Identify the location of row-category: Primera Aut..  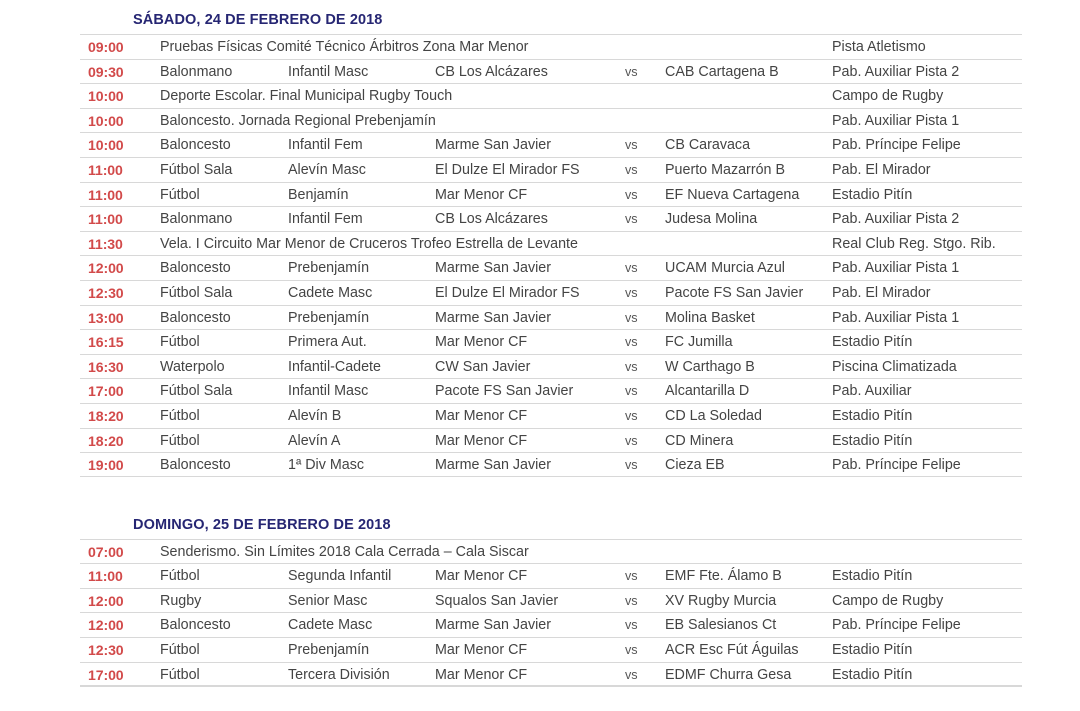
(327, 342).